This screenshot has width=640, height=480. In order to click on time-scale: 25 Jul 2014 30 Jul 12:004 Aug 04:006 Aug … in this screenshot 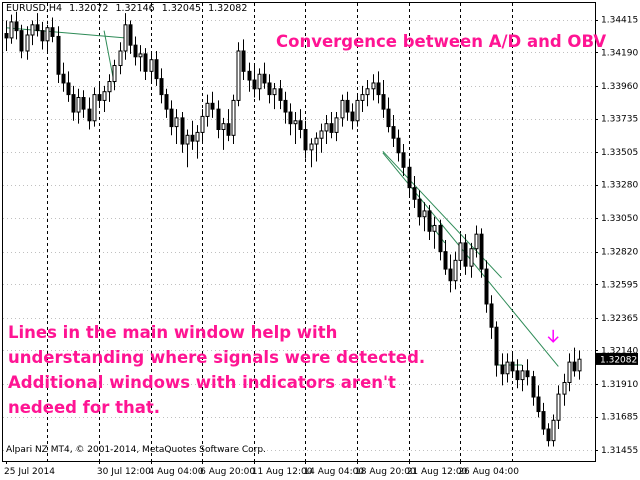, I will do `click(261, 469)`.